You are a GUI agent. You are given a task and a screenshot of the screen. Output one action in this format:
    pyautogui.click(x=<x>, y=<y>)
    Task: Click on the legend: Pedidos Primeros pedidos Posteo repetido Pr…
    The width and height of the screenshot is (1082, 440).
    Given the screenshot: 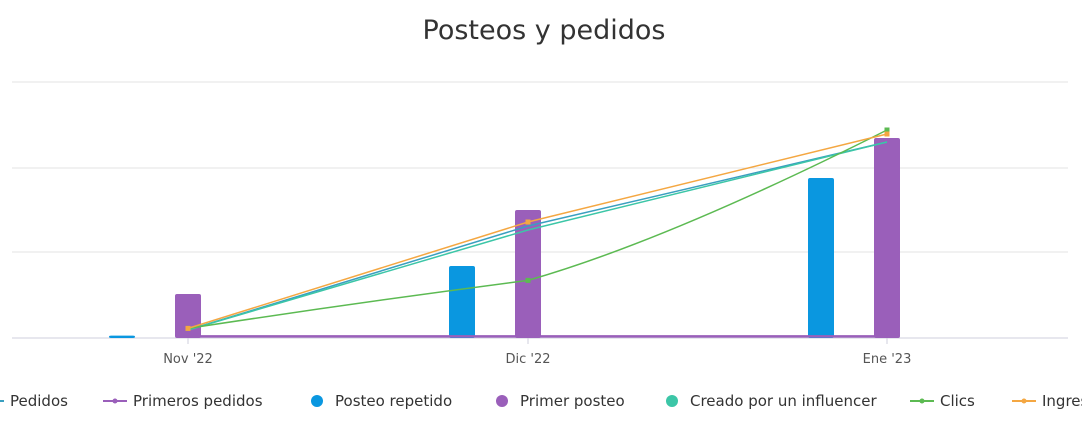 What is the action you would take?
    pyautogui.click(x=541, y=401)
    